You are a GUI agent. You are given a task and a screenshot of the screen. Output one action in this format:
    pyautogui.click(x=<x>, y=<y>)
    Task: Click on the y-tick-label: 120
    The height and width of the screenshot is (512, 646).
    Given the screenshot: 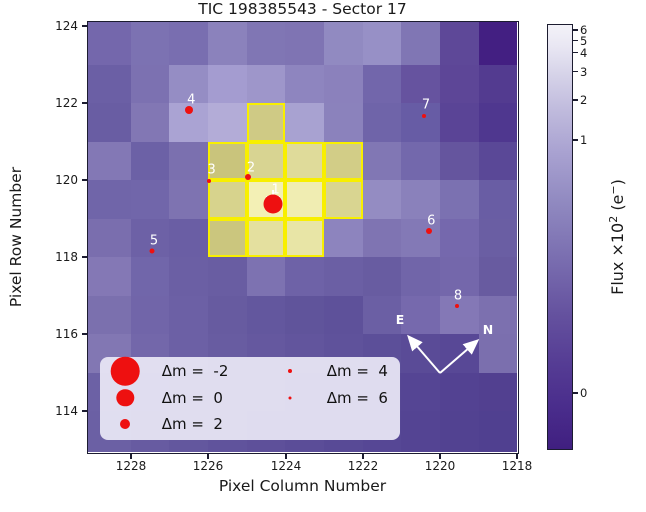 What is the action you would take?
    pyautogui.click(x=66, y=180)
    